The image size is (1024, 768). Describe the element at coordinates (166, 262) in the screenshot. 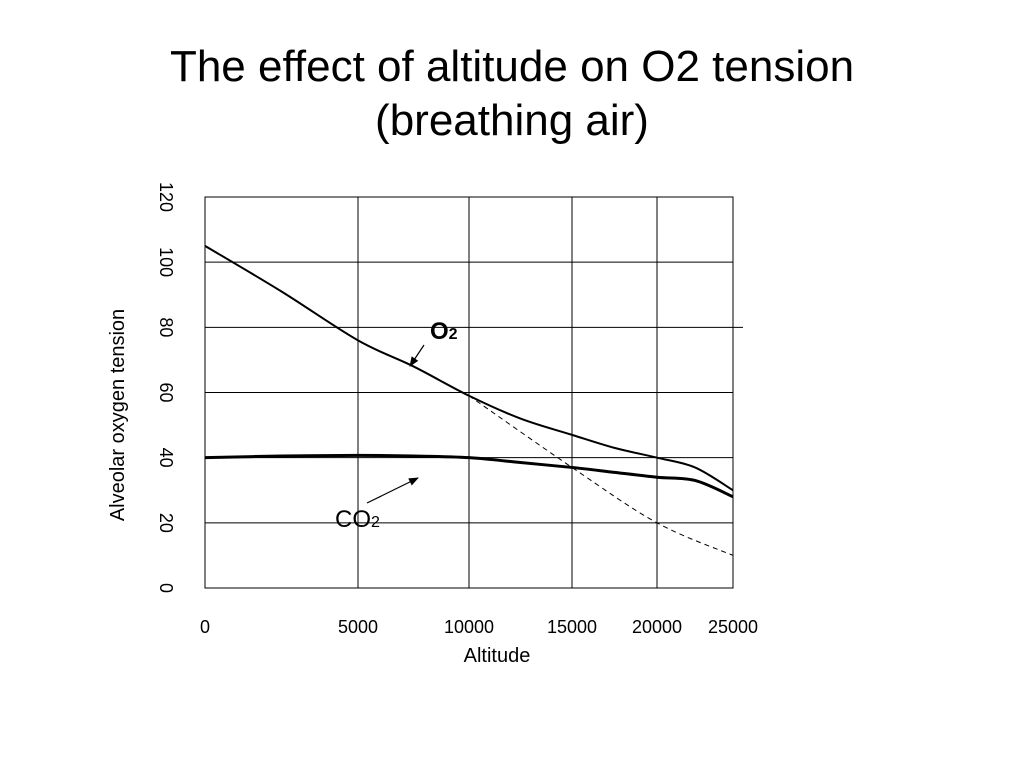

I see `y-tick-label: 100` at that location.